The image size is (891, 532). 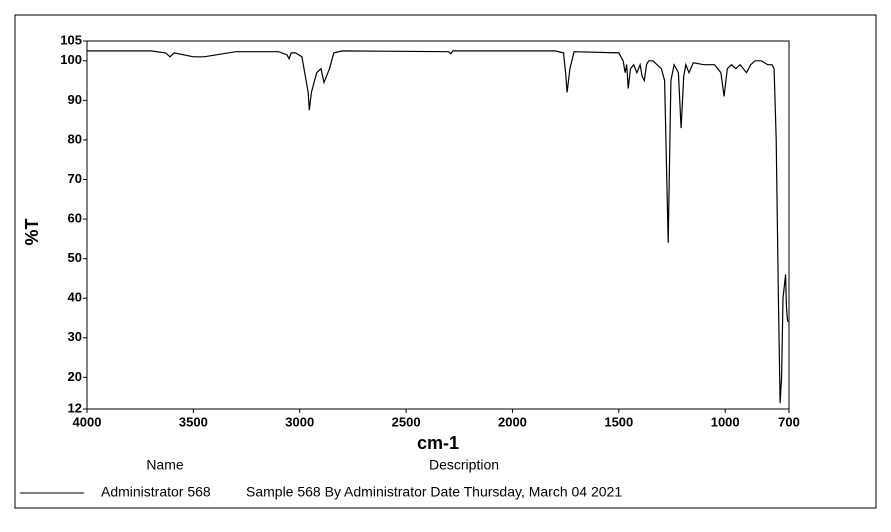 I want to click on x-tick-label: 2000, so click(x=512, y=421).